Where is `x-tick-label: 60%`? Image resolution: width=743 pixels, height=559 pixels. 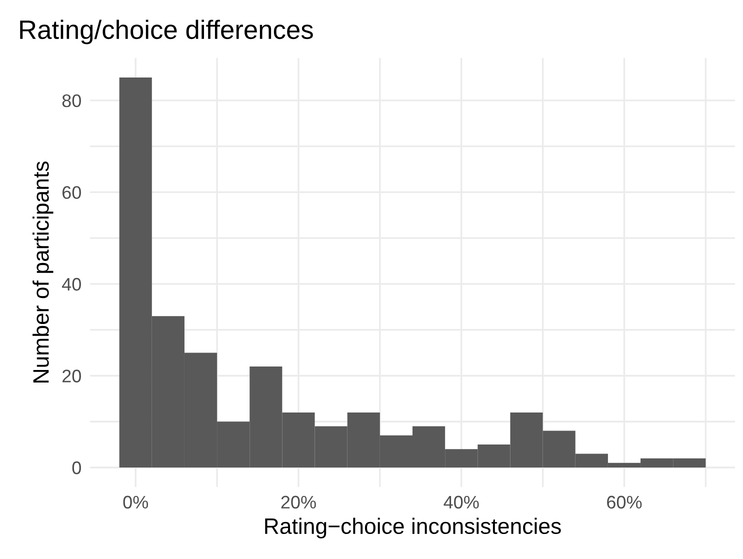 x-tick-label: 60% is located at coordinates (624, 502).